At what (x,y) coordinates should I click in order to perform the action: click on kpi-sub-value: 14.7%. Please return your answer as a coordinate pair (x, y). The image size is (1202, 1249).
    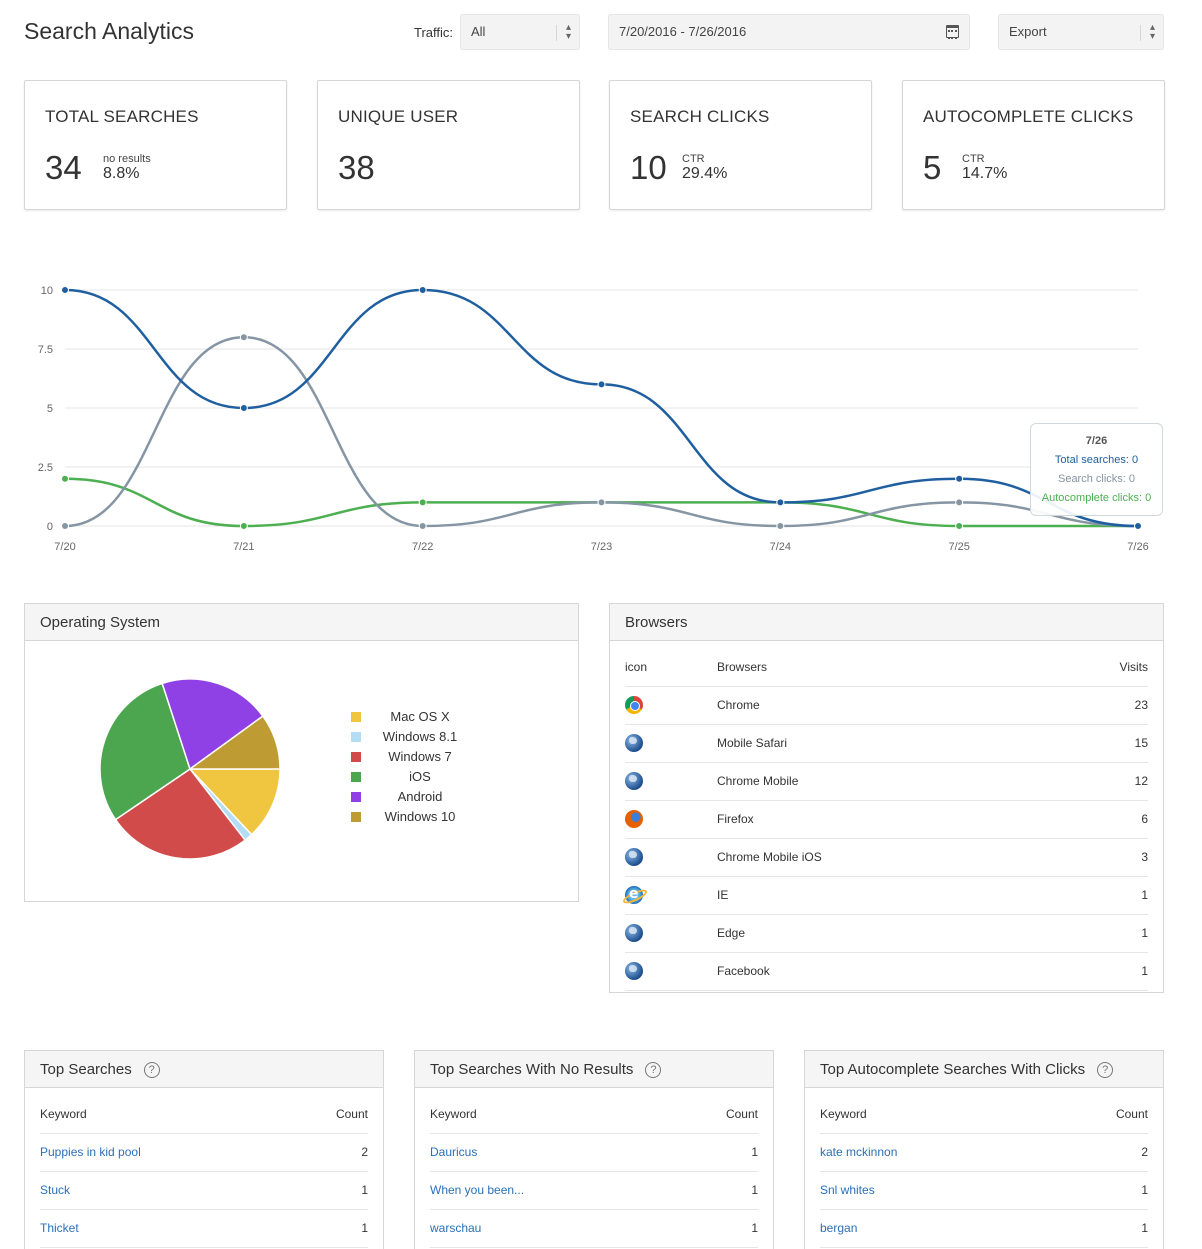
    Looking at the image, I should click on (985, 173).